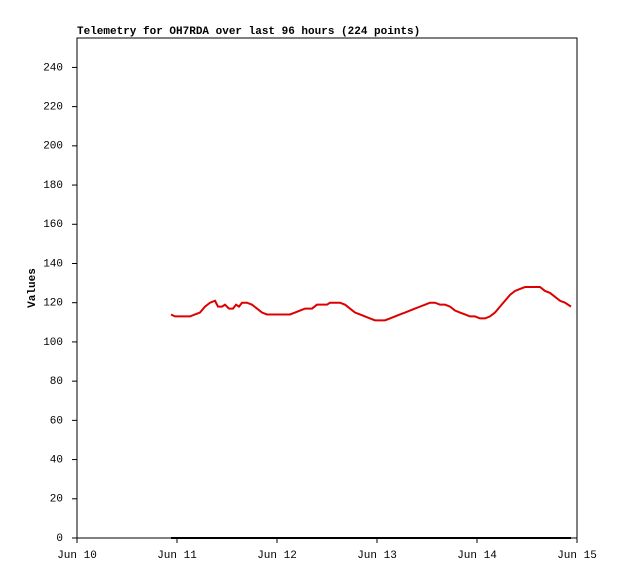 The height and width of the screenshot is (579, 618). What do you see at coordinates (56, 421) in the screenshot?
I see `y-tick-label: 60` at bounding box center [56, 421].